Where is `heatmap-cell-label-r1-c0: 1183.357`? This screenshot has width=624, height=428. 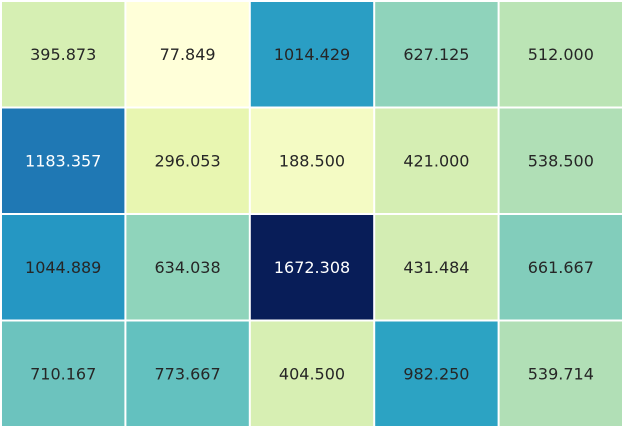 heatmap-cell-label-r1-c0: 1183.357 is located at coordinates (63, 160).